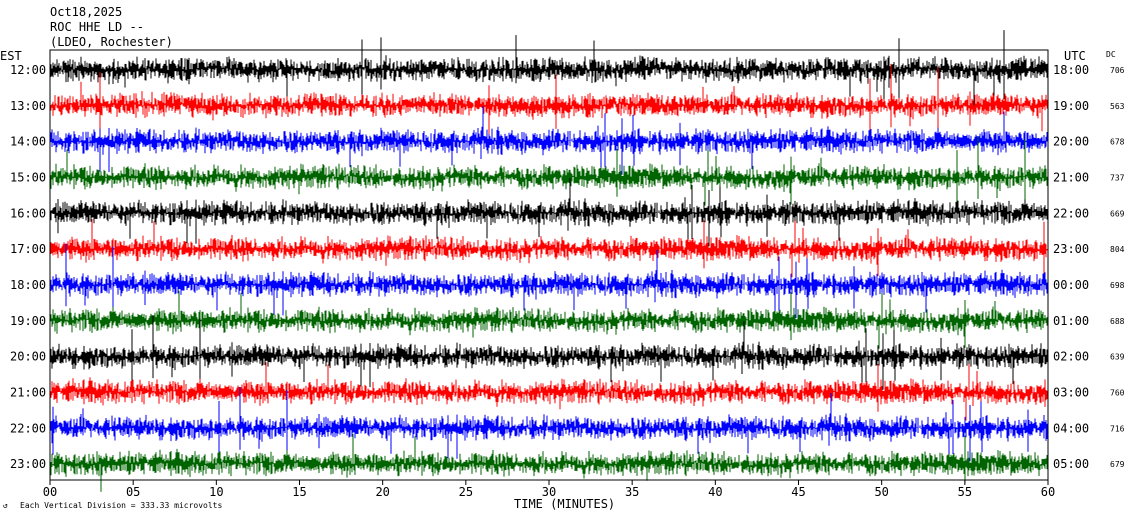  I want to click on x-tick-label: 35, so click(632, 492).